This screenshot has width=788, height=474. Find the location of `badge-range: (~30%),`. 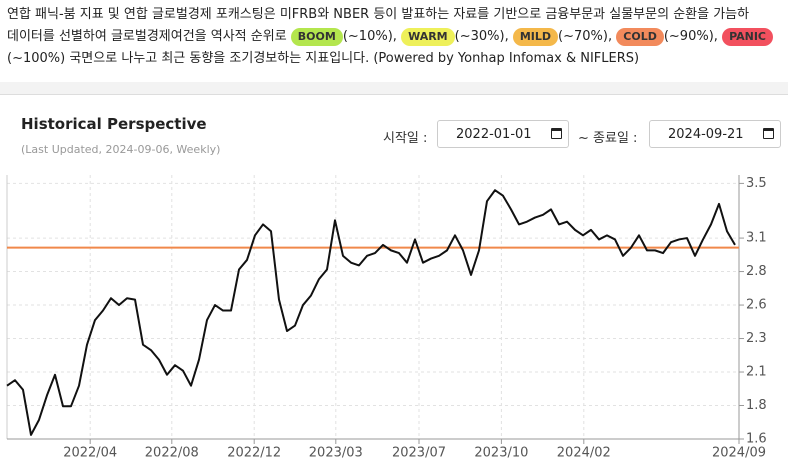

badge-range: (~30%), is located at coordinates (481, 36).